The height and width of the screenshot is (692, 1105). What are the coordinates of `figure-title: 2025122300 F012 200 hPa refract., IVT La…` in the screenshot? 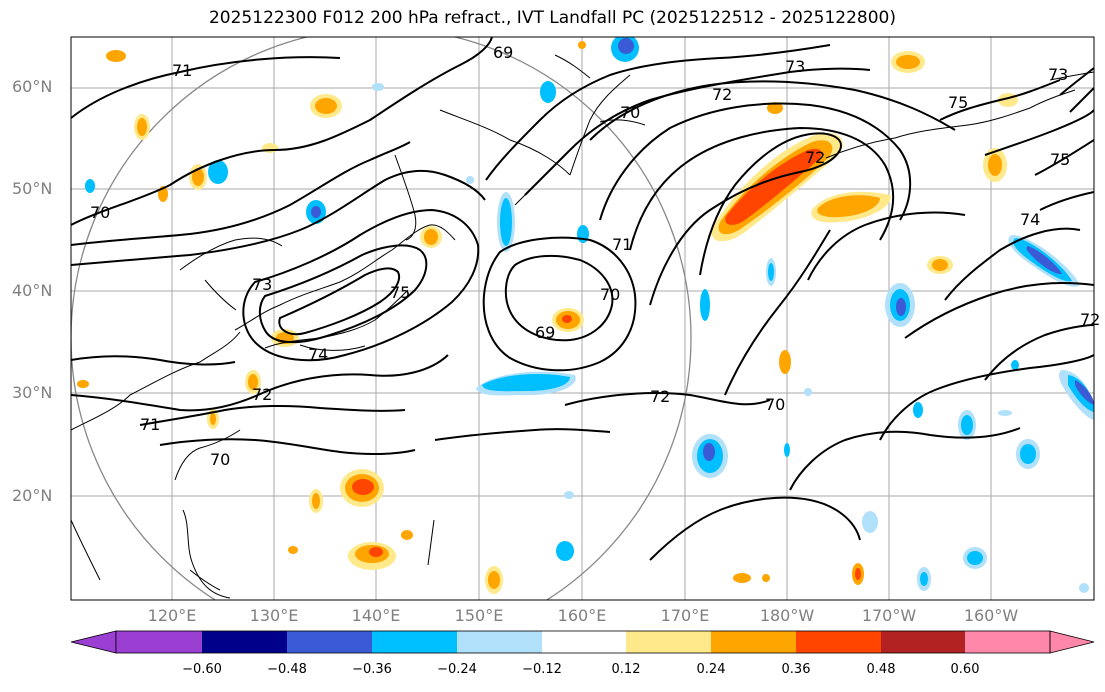 It's located at (552, 18).